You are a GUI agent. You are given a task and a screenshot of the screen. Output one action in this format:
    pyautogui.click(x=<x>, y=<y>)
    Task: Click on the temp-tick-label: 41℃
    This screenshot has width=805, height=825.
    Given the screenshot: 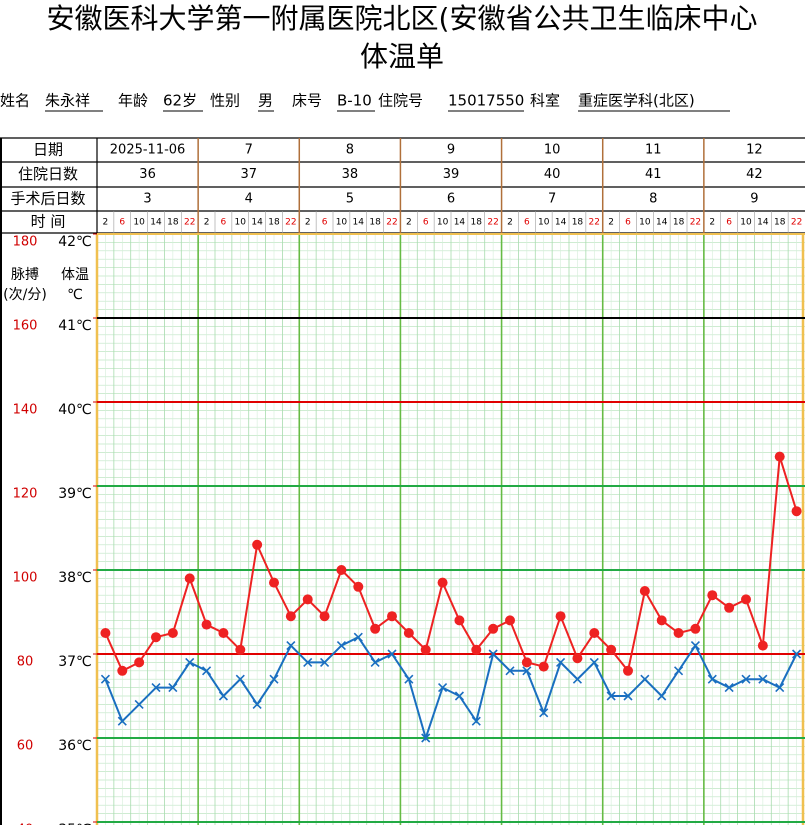 What is the action you would take?
    pyautogui.click(x=75, y=326)
    